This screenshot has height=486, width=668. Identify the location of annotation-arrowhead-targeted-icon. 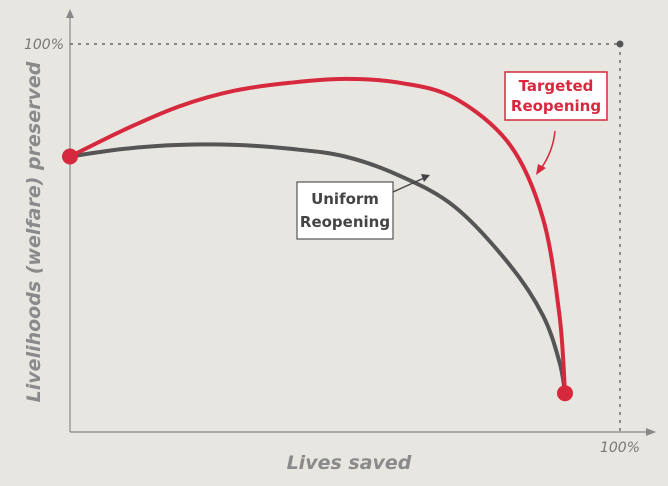
(541, 169).